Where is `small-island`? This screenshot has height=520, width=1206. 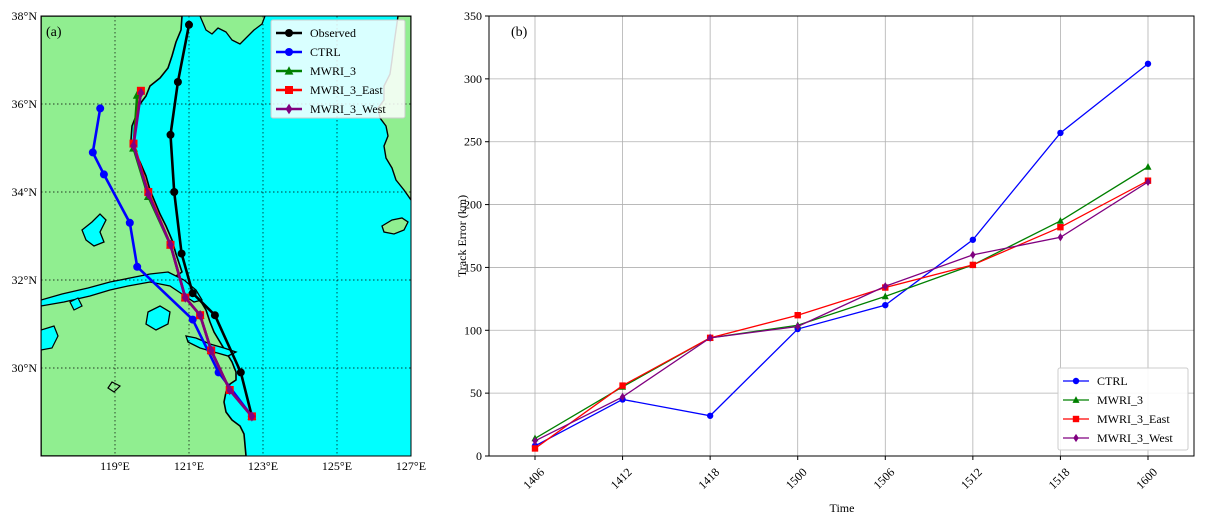 small-island is located at coordinates (114, 387).